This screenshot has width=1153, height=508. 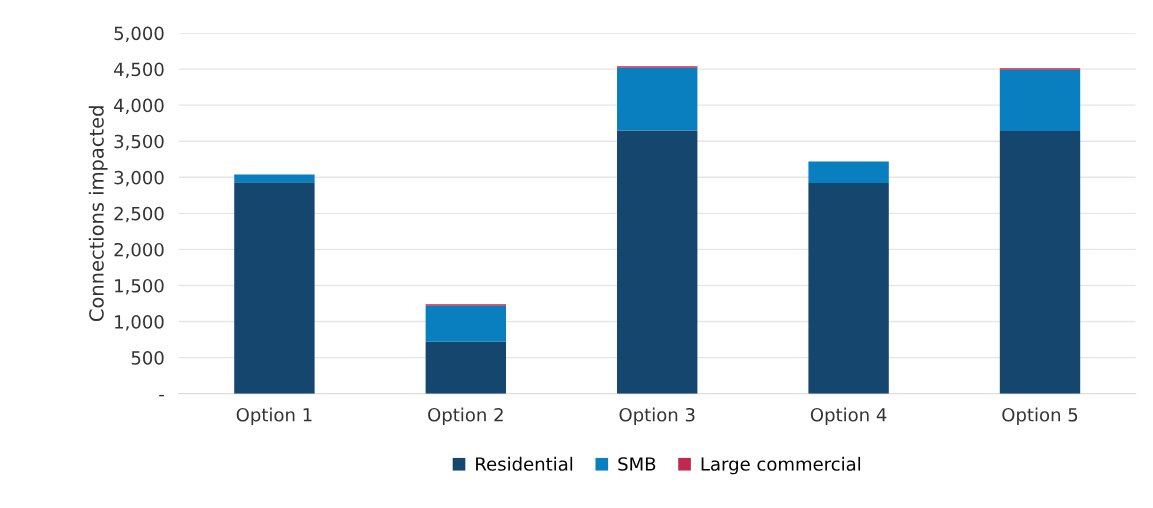 What do you see at coordinates (139, 34) in the screenshot?
I see `y-tick-label: 5,000` at bounding box center [139, 34].